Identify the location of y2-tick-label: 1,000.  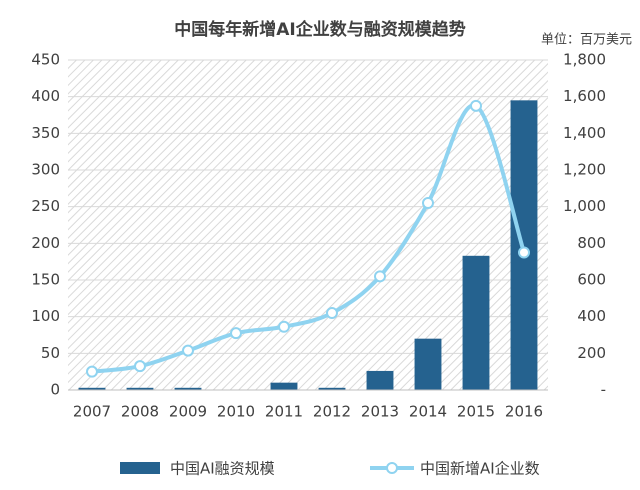
(584, 206).